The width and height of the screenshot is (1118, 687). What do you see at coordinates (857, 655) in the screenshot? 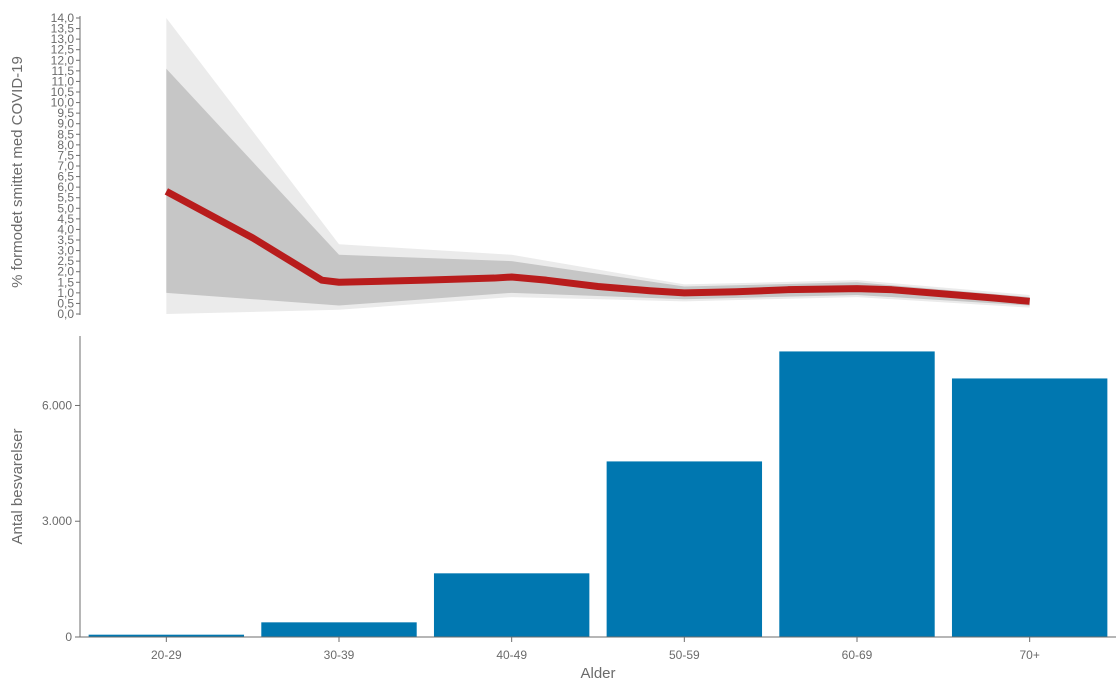
I see `x-tick-label: 60-69` at bounding box center [857, 655].